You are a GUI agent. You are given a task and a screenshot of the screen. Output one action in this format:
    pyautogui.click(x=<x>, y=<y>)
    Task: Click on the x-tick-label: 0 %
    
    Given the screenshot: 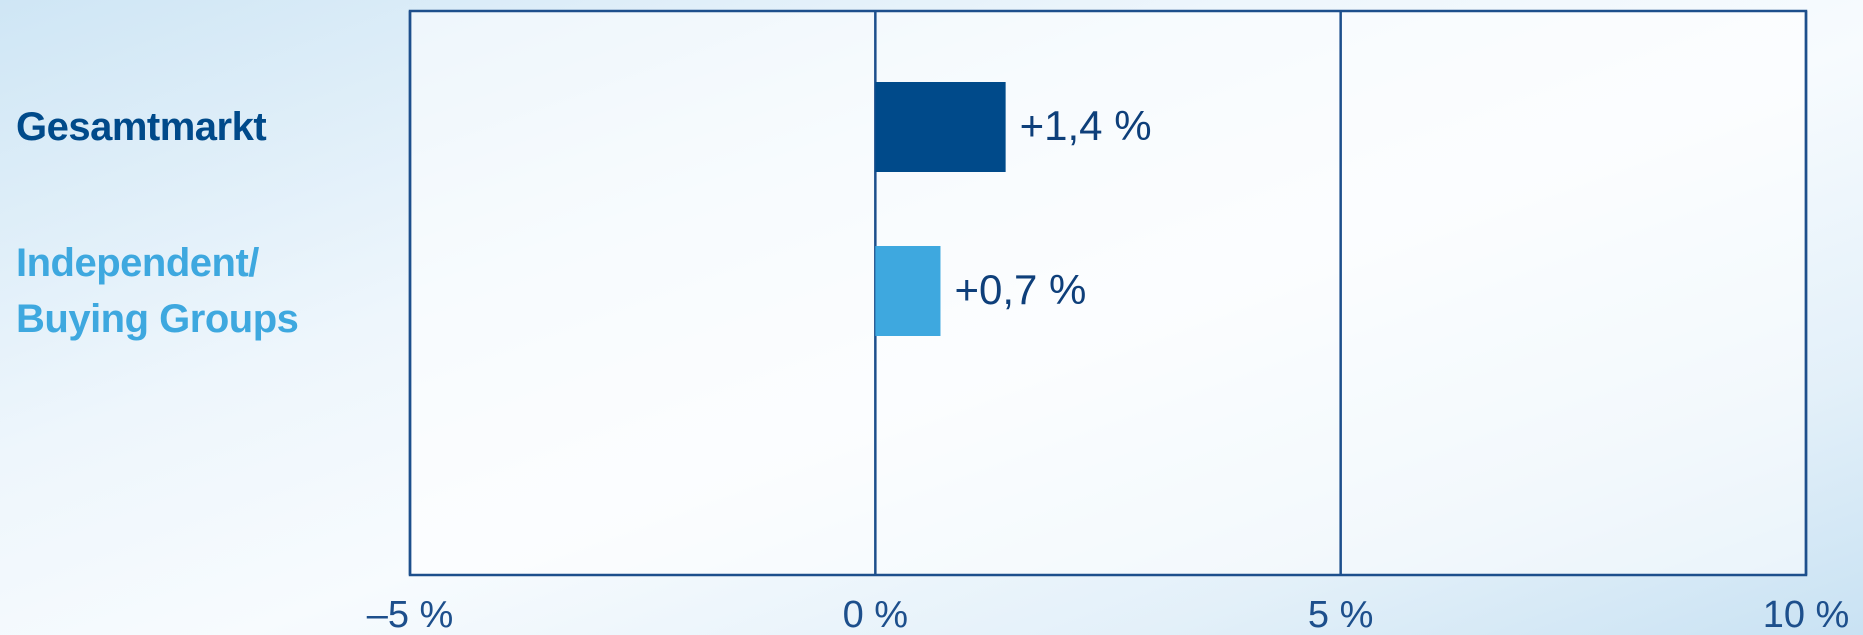 What is the action you would take?
    pyautogui.click(x=875, y=614)
    